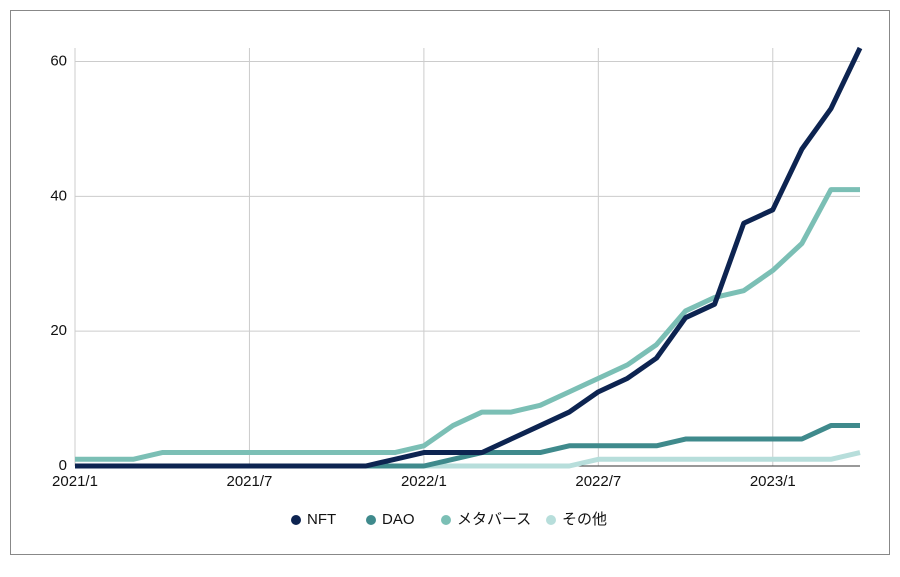  Describe the element at coordinates (584, 519) in the screenshot. I see `legend-label: その他` at that location.